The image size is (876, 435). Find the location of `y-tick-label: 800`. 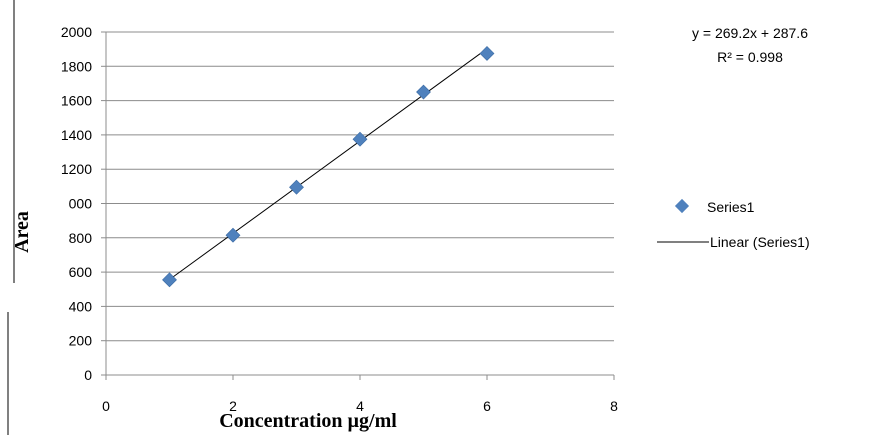

y-tick-label: 800 is located at coordinates (81, 238).